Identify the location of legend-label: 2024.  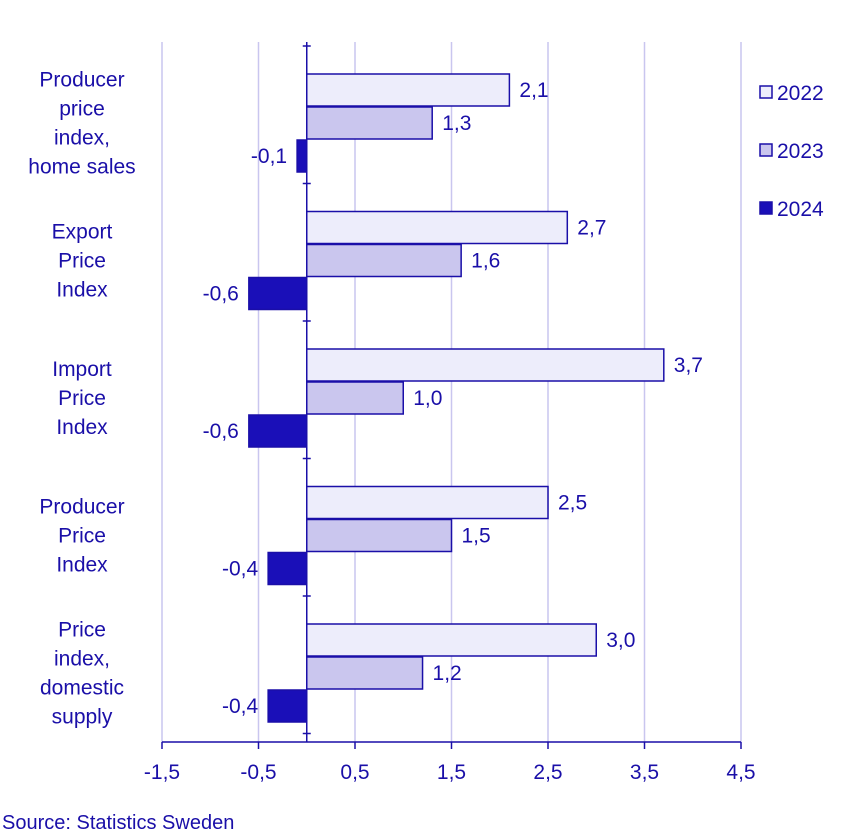
(800, 209).